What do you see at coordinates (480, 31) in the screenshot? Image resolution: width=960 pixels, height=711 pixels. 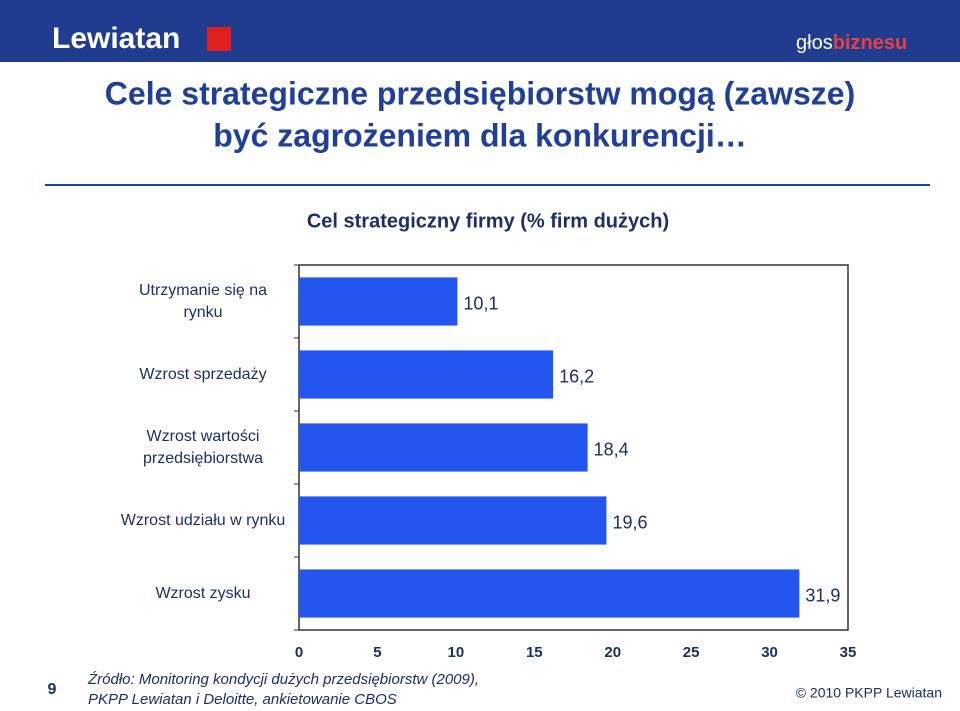 I see `header-bar` at bounding box center [480, 31].